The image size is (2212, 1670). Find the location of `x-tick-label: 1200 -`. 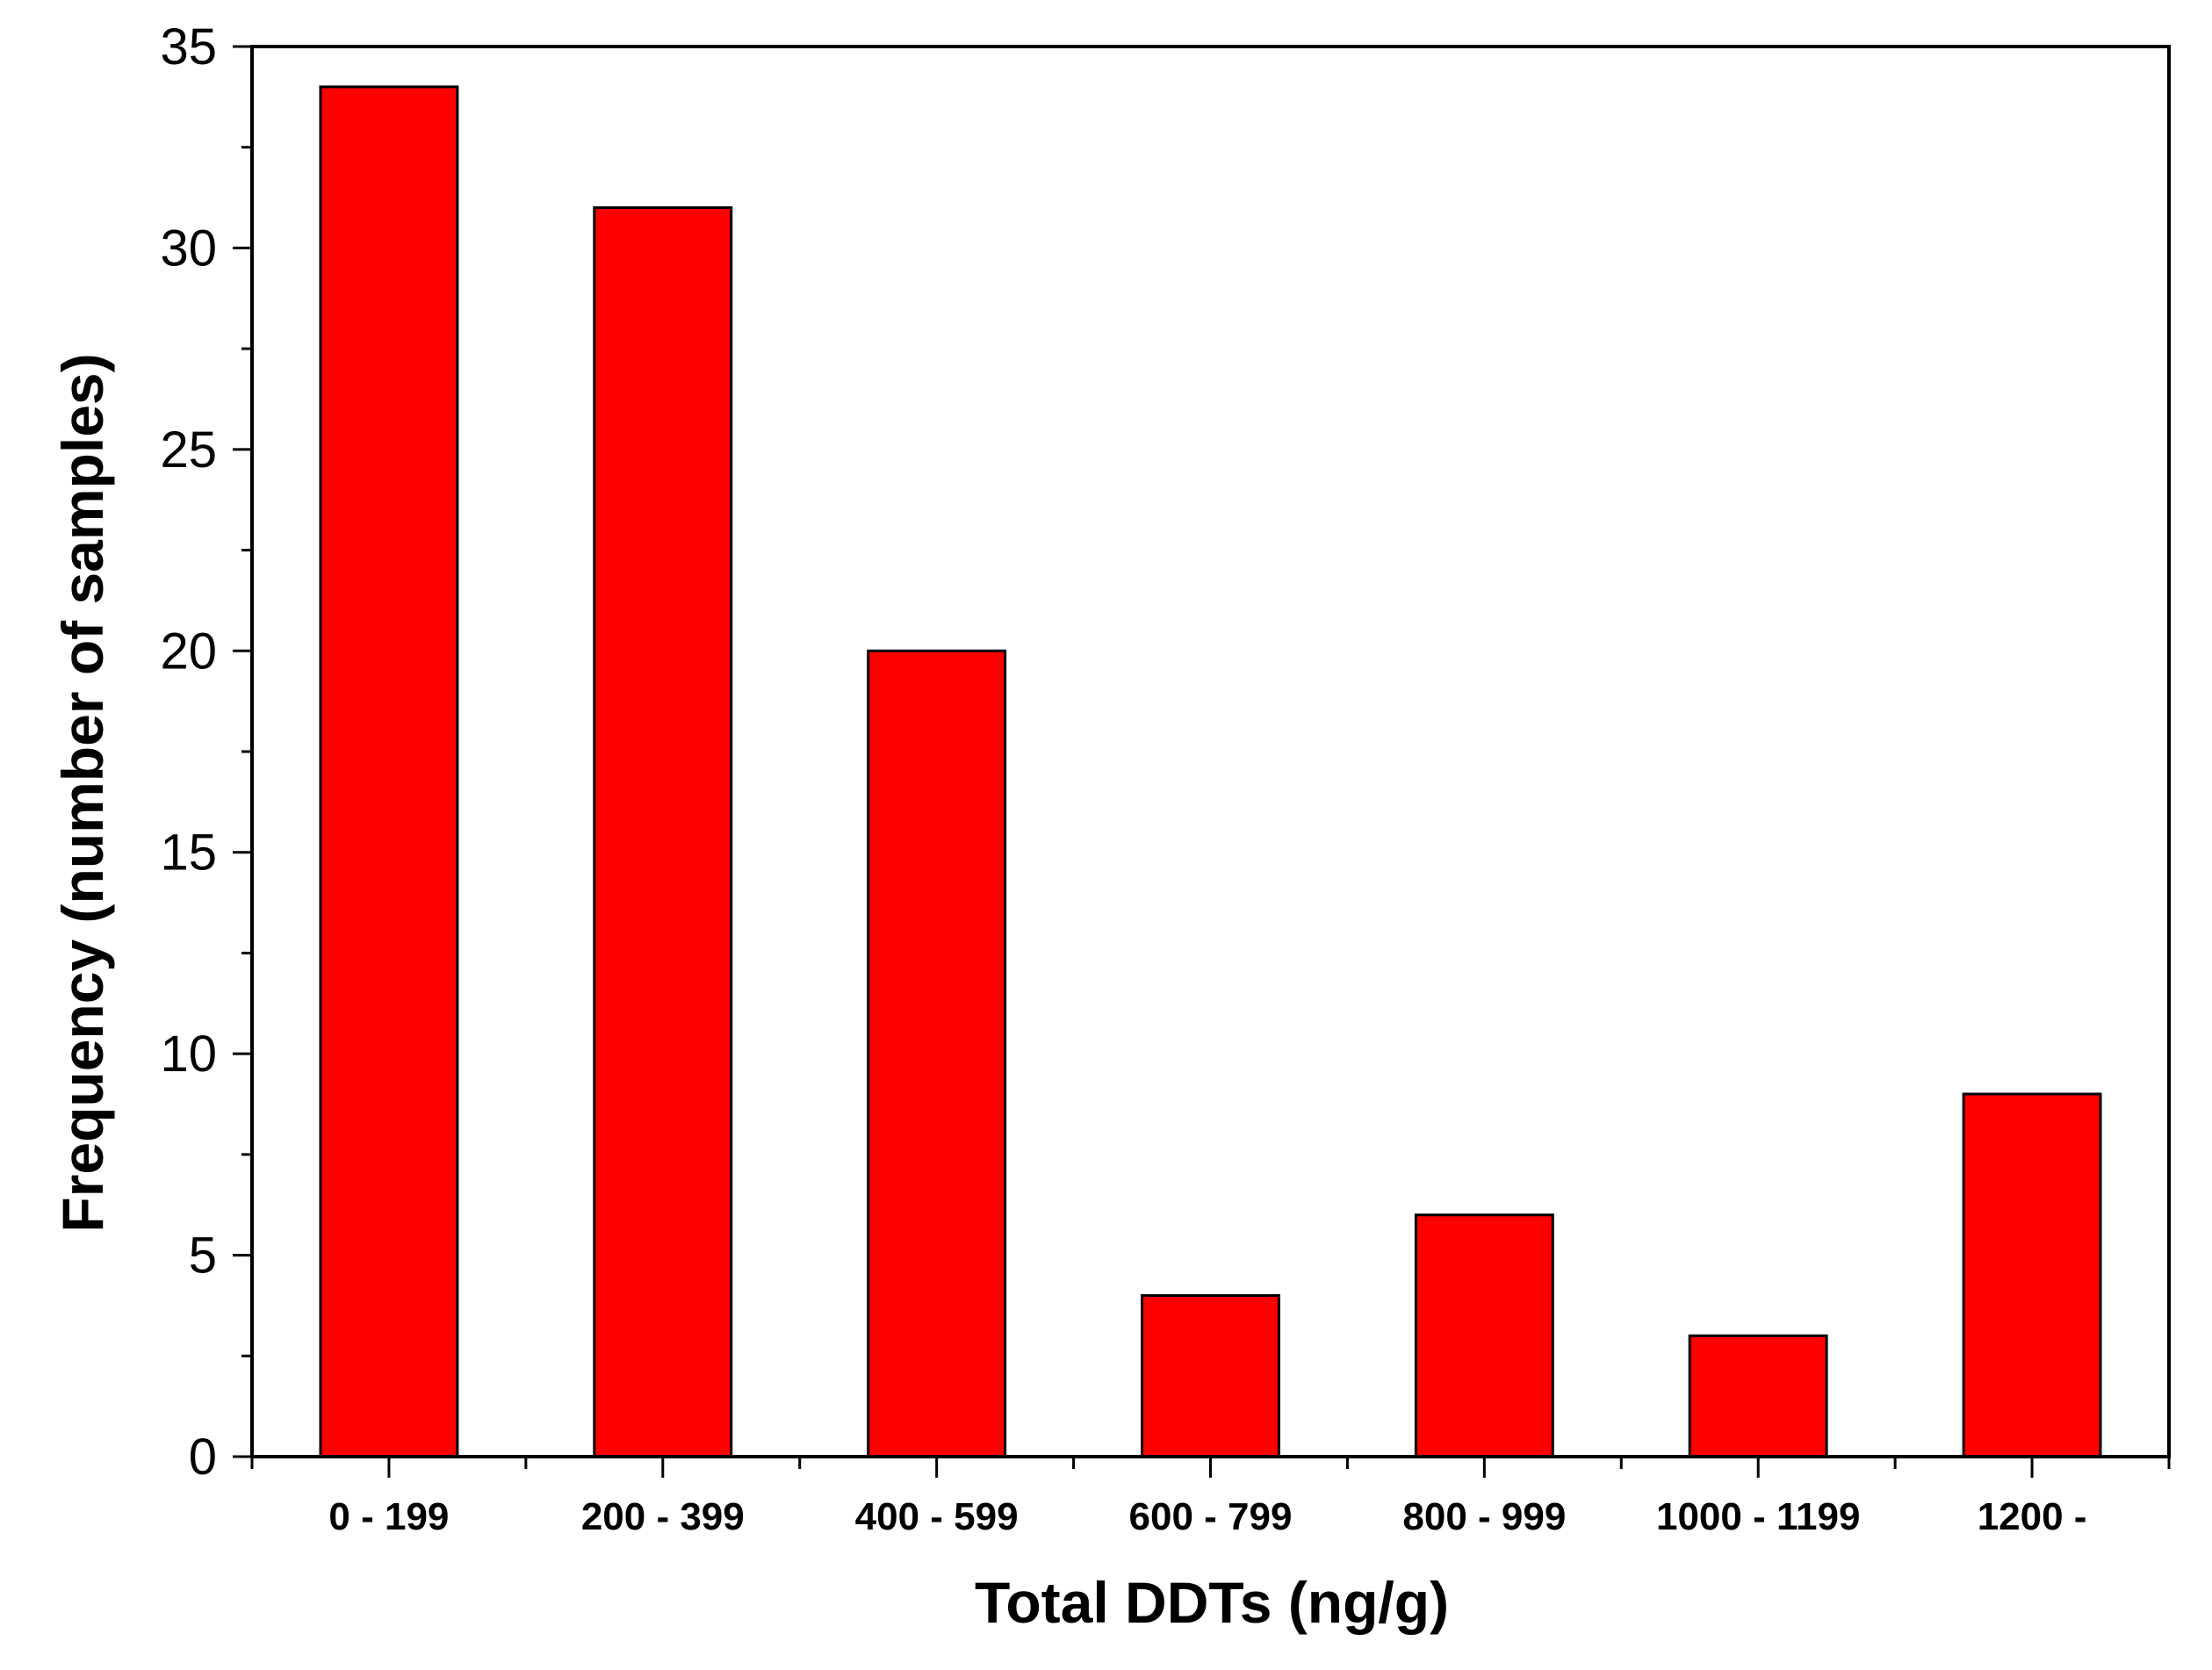

x-tick-label: 1200 - is located at coordinates (2033, 1516).